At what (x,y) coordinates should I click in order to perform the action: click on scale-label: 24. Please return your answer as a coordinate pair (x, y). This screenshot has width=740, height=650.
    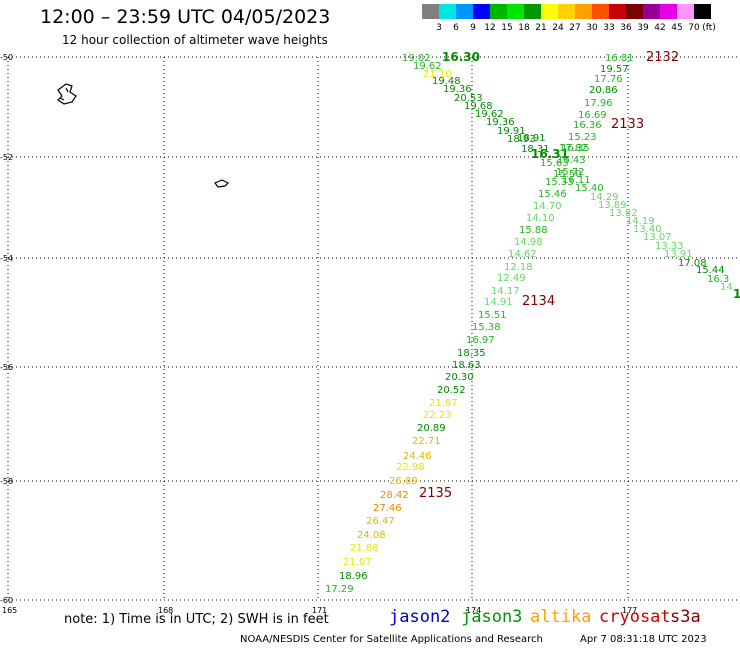
    Looking at the image, I should click on (558, 28).